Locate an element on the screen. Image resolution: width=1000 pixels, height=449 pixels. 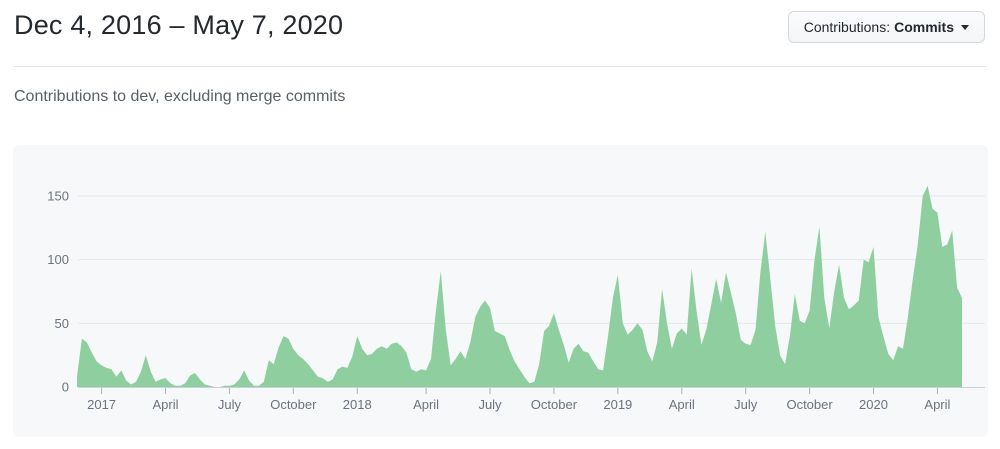
y-axis-tick-label: 0 is located at coordinates (65, 387).